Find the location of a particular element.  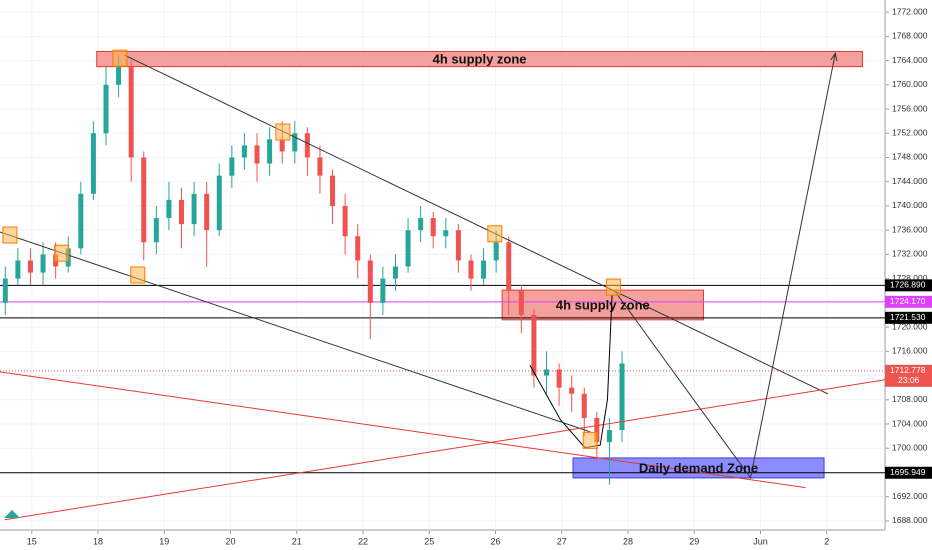

y-tick-label: 1704.000 is located at coordinates (910, 423).